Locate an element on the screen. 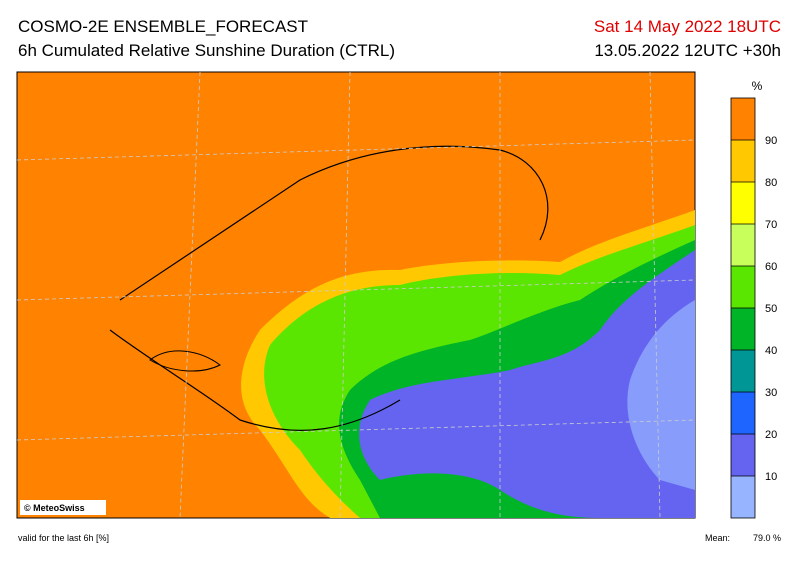  colorbar-label: 30 is located at coordinates (771, 393).